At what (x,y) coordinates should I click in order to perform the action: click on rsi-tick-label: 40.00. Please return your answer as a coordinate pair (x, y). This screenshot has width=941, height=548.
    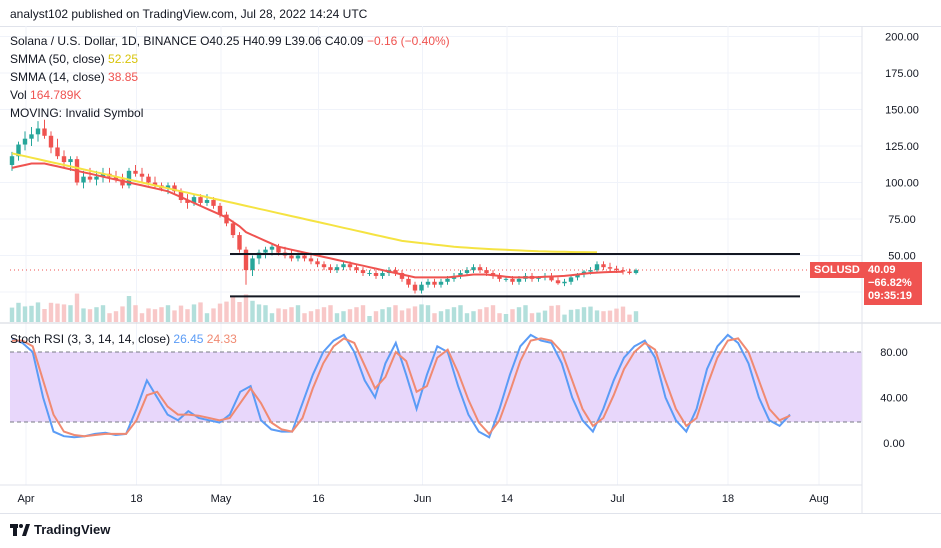
    Looking at the image, I should click on (894, 399).